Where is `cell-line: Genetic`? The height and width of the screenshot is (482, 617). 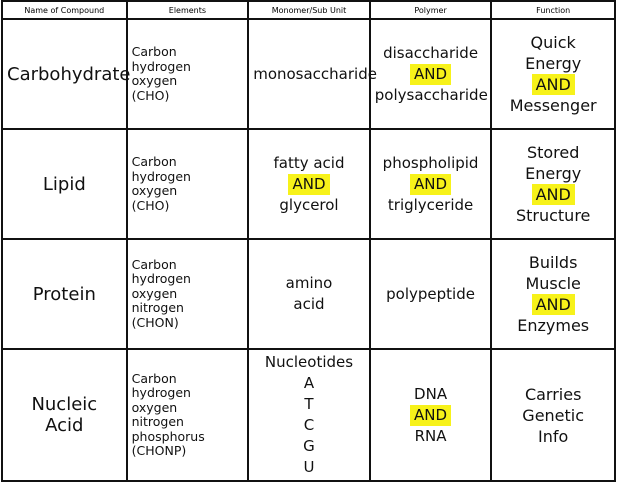
cell-line: Genetic is located at coordinates (553, 415).